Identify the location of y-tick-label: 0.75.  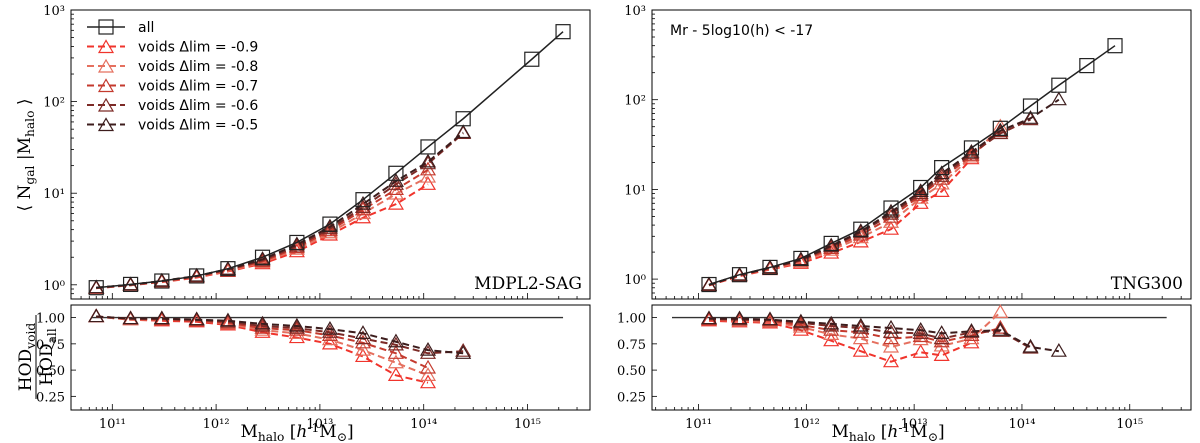
(50, 345).